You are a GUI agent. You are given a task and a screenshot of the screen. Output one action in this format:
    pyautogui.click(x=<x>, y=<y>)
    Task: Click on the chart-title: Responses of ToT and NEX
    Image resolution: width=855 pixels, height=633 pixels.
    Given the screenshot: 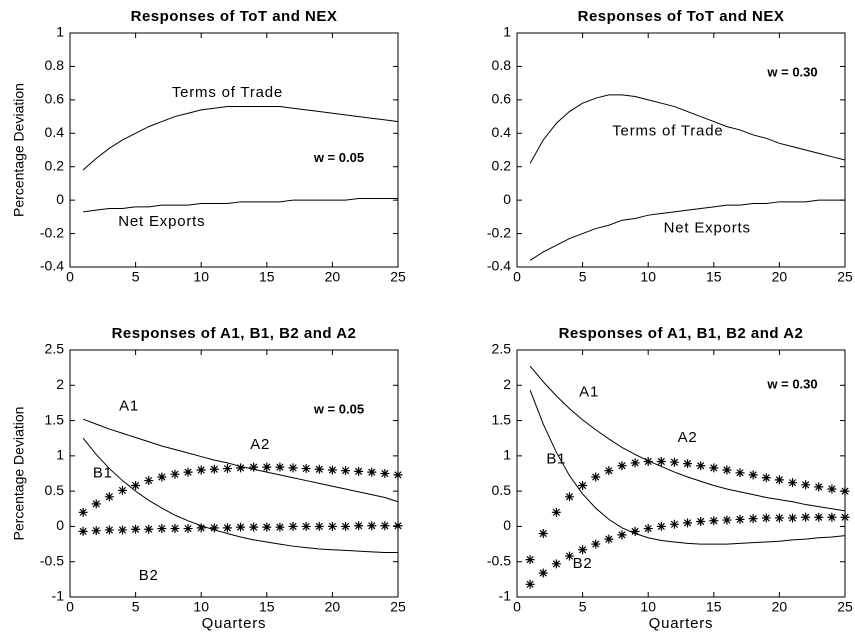 What is the action you would take?
    pyautogui.click(x=234, y=16)
    